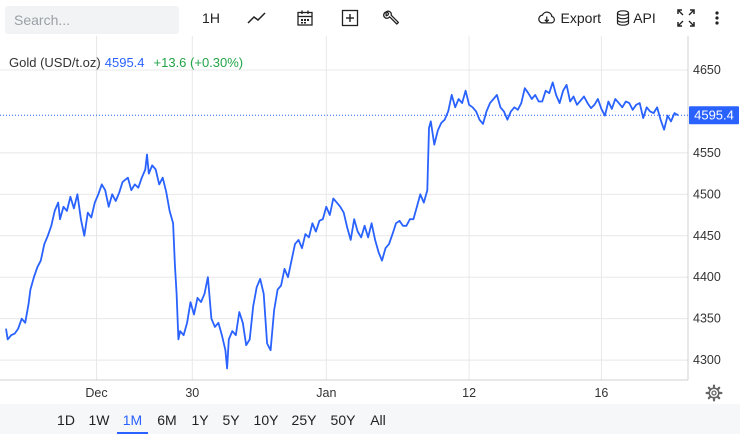 This screenshot has height=434, width=740. Describe the element at coordinates (231, 420) in the screenshot. I see `range-5y-button: 5Y` at that location.